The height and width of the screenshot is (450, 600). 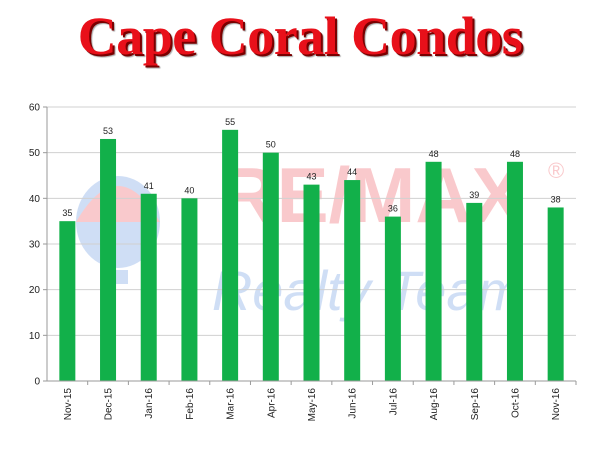 I want to click on watermark-registered: ®, so click(x=556, y=170).